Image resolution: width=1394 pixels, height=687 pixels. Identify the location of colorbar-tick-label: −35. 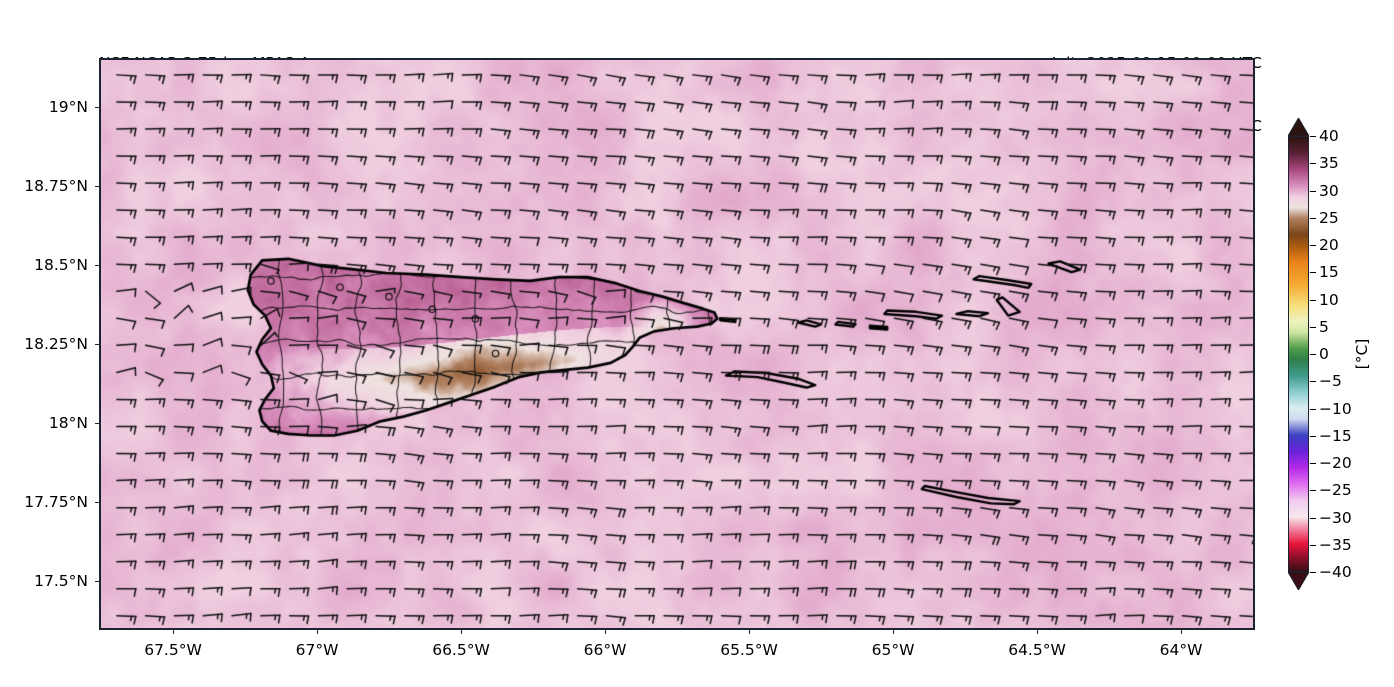
(1335, 544).